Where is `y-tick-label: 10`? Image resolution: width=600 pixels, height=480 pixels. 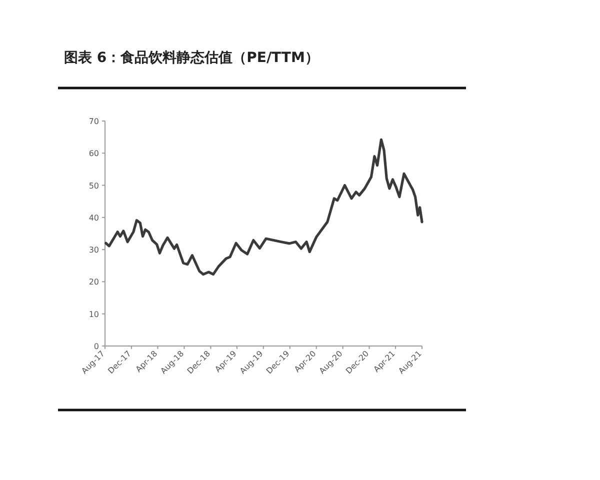
y-tick-label: 10 is located at coordinates (93, 314).